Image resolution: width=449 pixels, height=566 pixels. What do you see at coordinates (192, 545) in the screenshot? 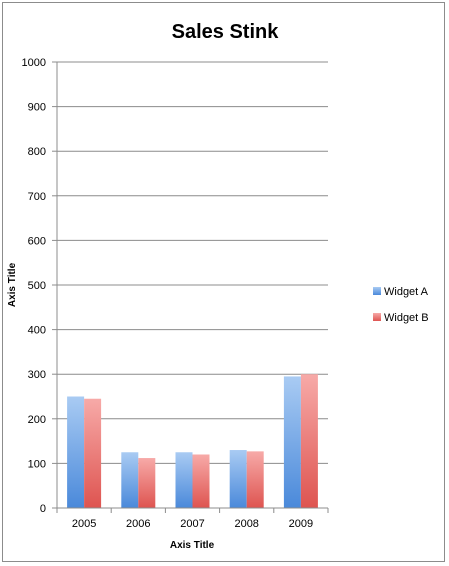
I see `x-axis-title: Axis Title` at bounding box center [192, 545].